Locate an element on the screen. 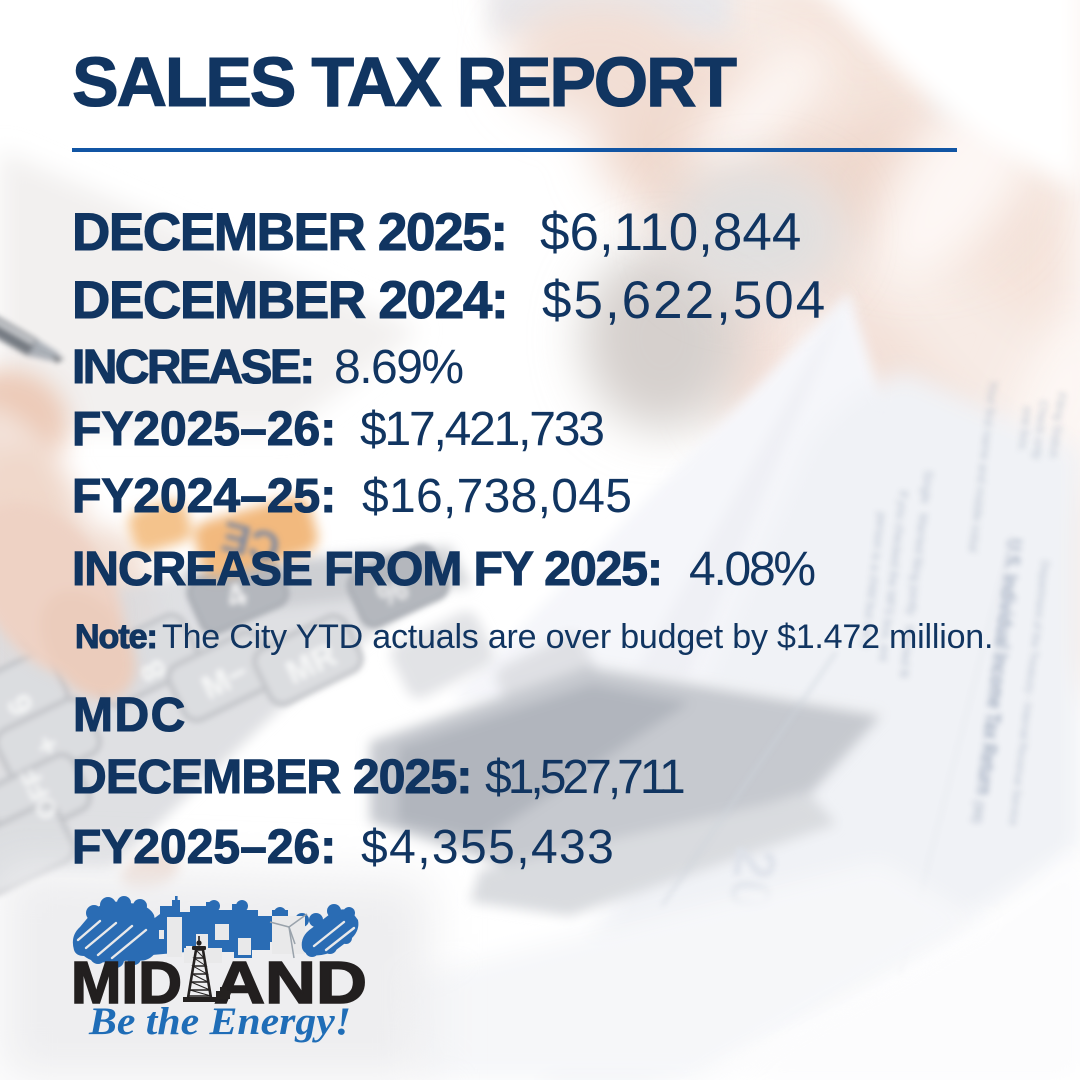 Image resolution: width=1080 pixels, height=1080 pixels. svg-text: AND is located at coordinates (290, 982).